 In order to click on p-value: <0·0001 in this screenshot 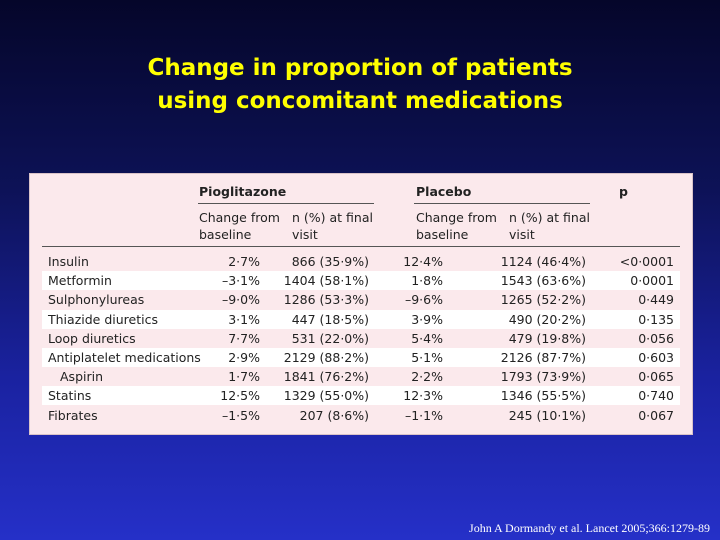, I will do `click(646, 261)`.